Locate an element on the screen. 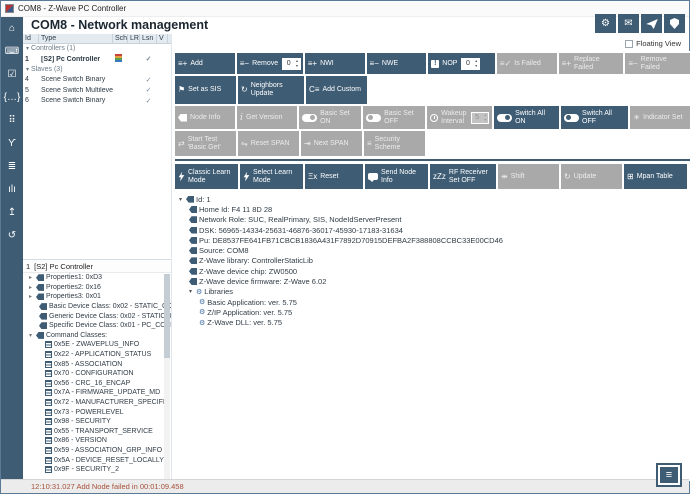 The image size is (690, 494). node-info-button: Node Info is located at coordinates (205, 117).